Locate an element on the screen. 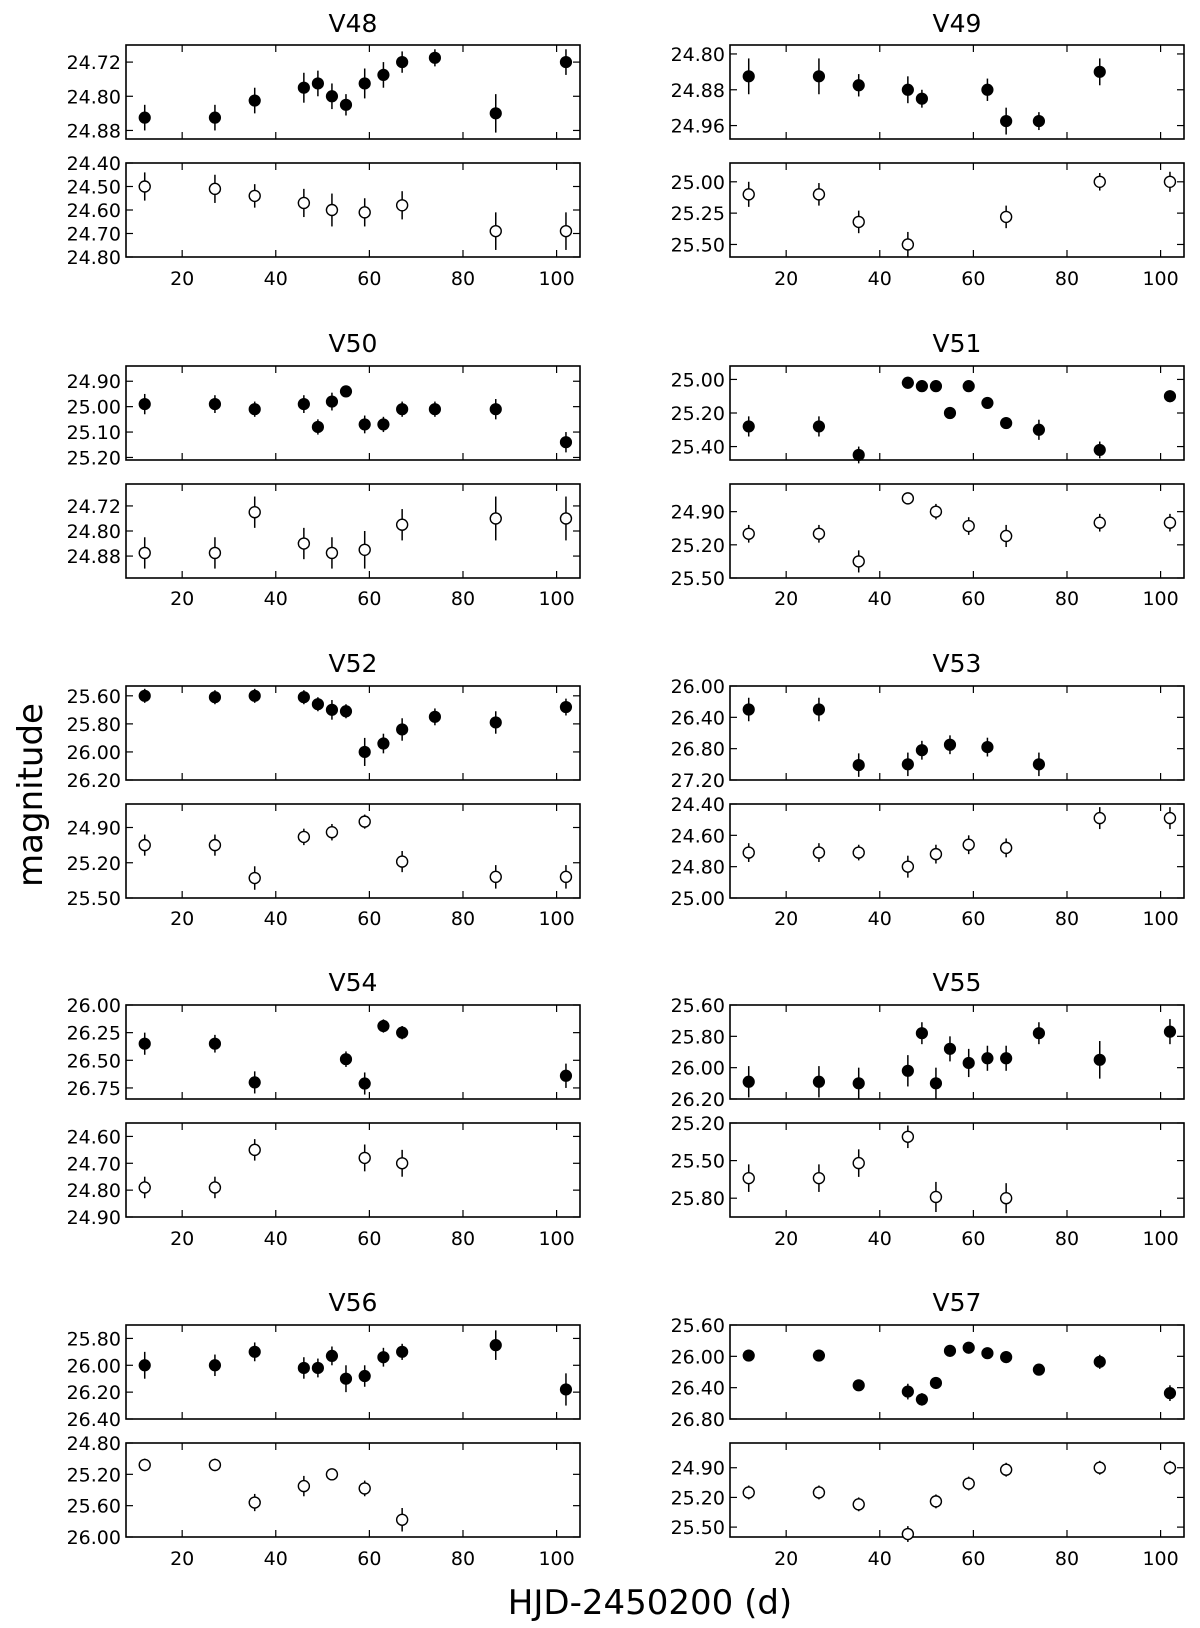 Image resolution: width=1200 pixels, height=1628 pixels. y-tick-label: 25.10 is located at coordinates (94, 433).